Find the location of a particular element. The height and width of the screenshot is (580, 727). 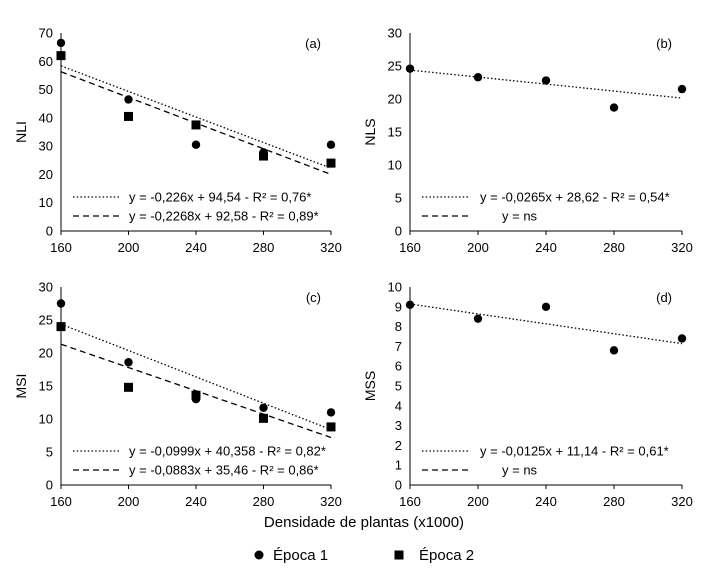

figure-legend: Época 1 Época 2 is located at coordinates (364, 555).